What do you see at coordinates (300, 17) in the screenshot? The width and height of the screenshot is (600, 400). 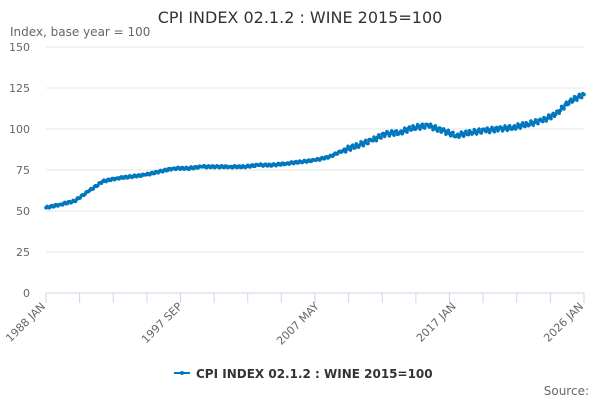 I see `chart-title: CPI INDEX 02.1.2 : WINE 2015=100` at bounding box center [300, 17].